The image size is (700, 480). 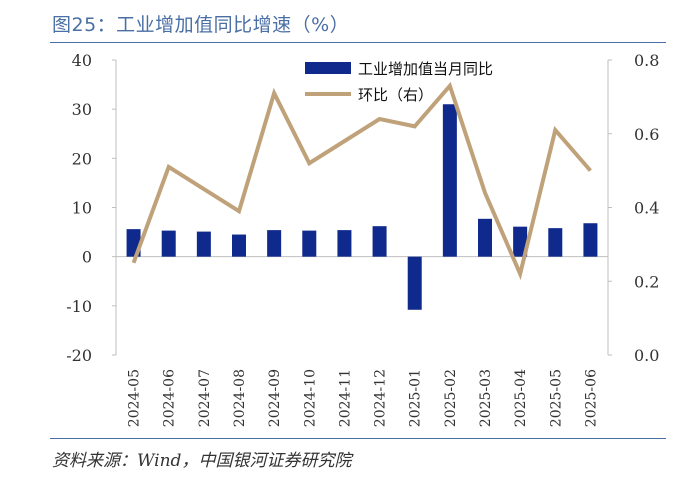 I want to click on right-tick-label: 0.2, so click(x=646, y=281).